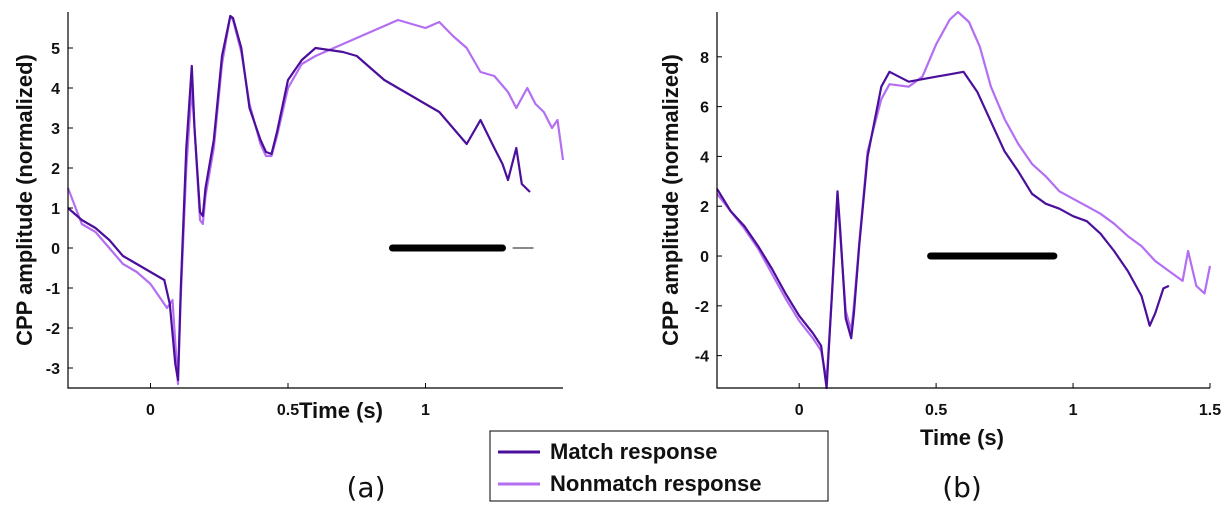 The height and width of the screenshot is (505, 1226). I want to click on panel-a-y-tick-label: 4, so click(55, 89).